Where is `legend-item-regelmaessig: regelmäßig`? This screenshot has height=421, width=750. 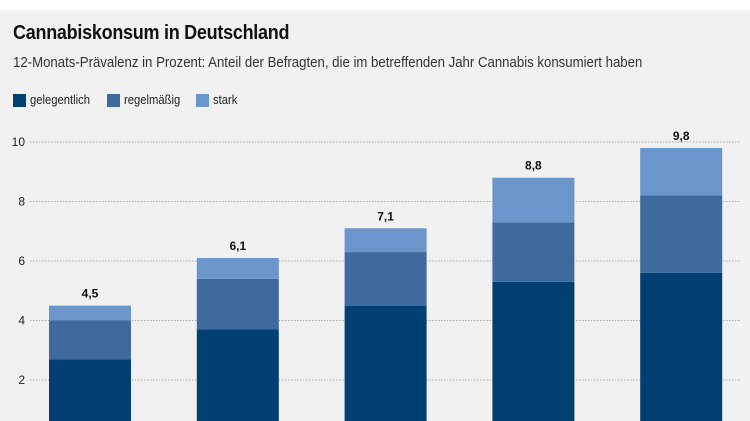
legend-item-regelmaessig: regelmäßig is located at coordinates (146, 100).